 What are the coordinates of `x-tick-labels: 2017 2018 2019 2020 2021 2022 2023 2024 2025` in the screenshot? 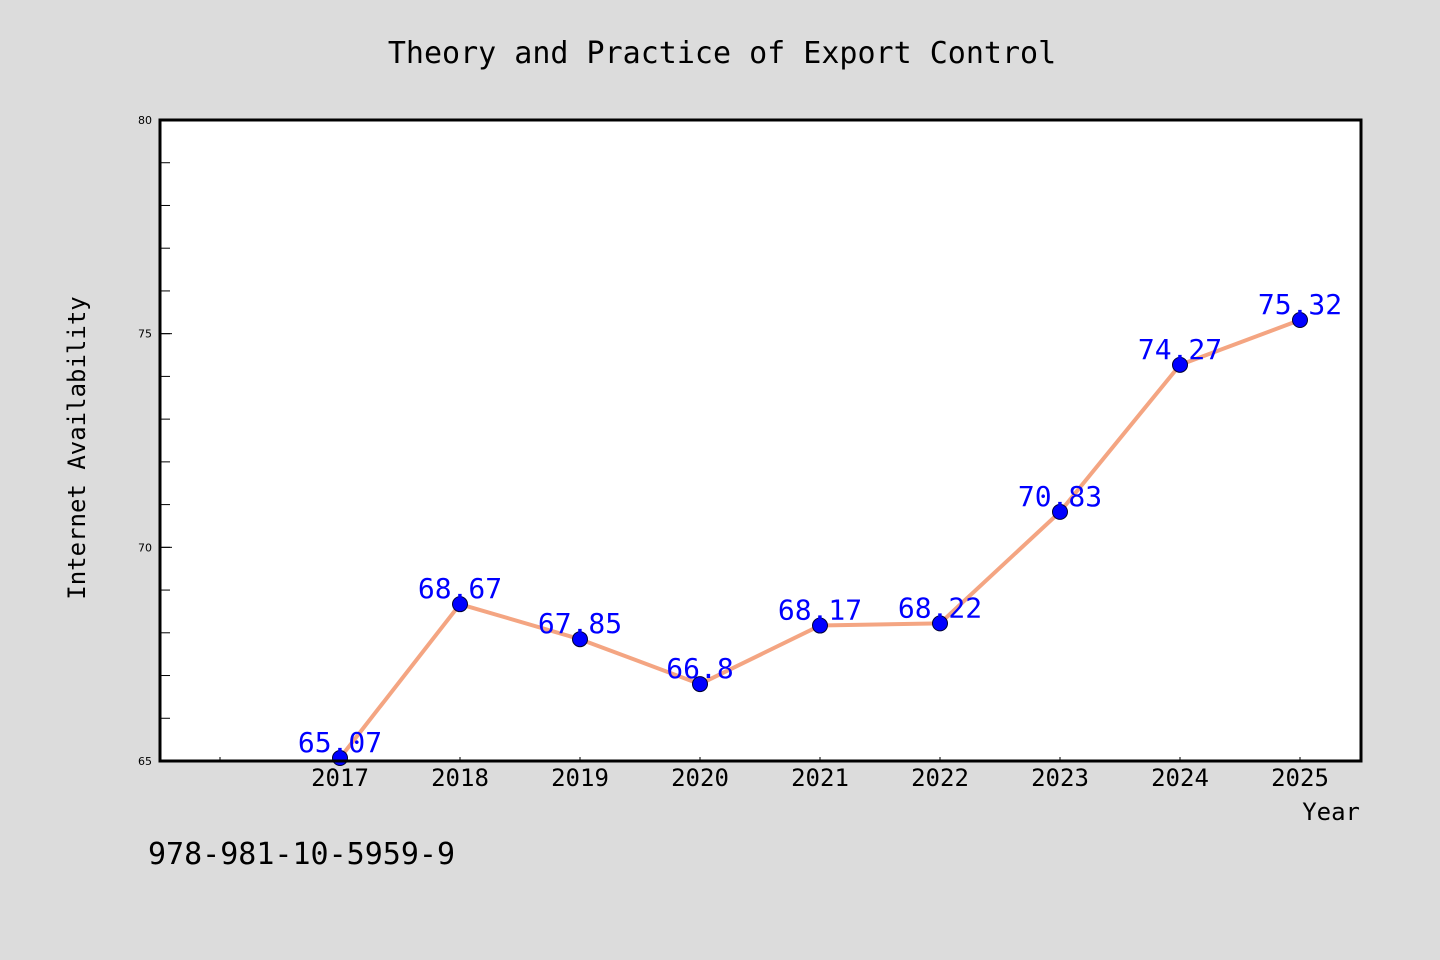 It's located at (820, 778).